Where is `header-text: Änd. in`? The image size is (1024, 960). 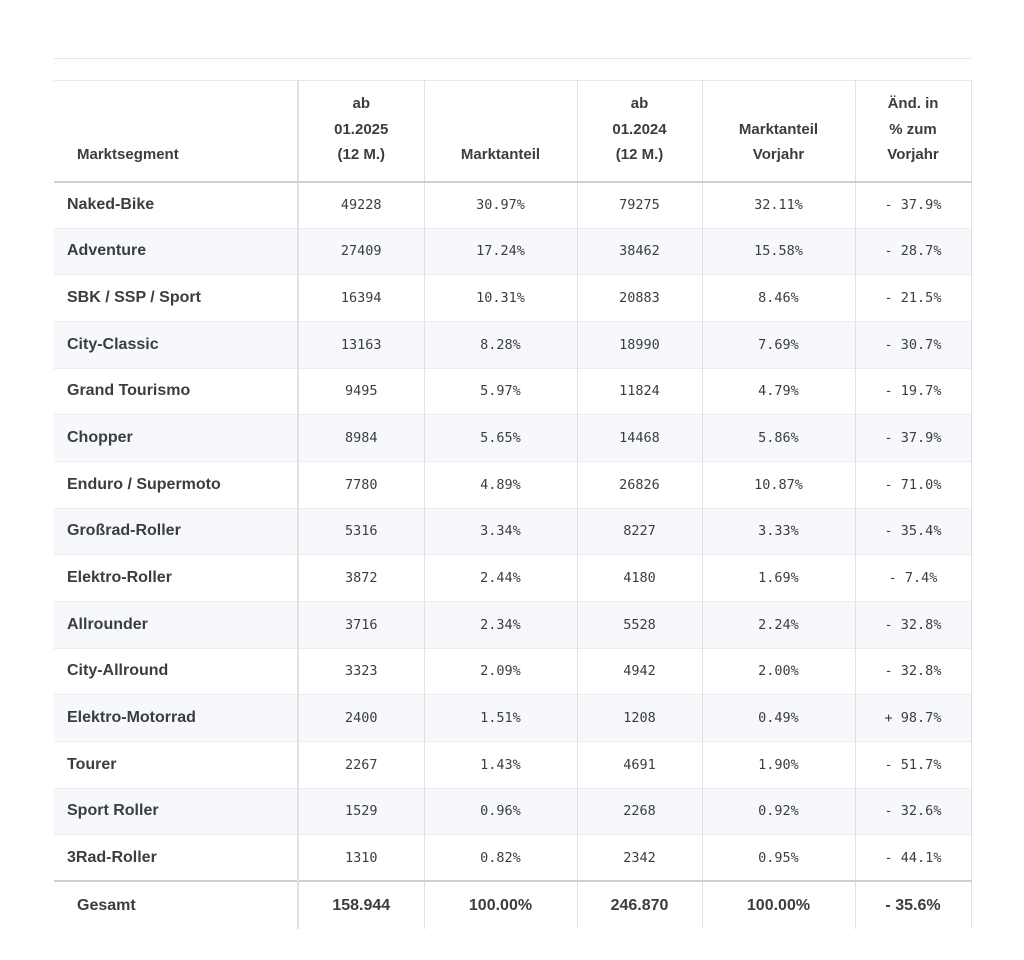
header-text: Änd. in is located at coordinates (913, 103).